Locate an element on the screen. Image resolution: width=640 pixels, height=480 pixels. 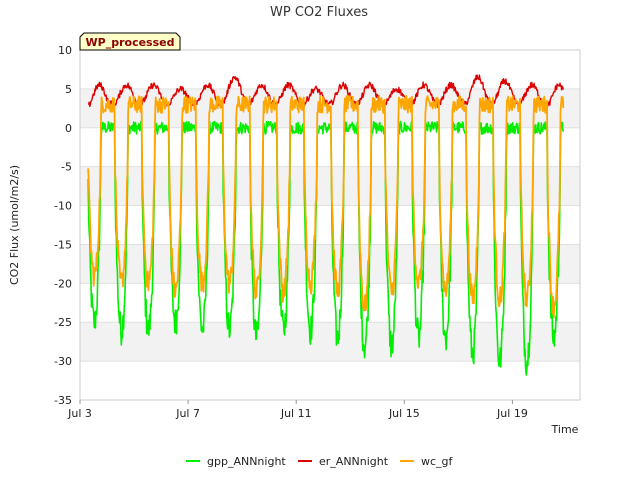
y-tick-label: -15 is located at coordinates (63, 244).